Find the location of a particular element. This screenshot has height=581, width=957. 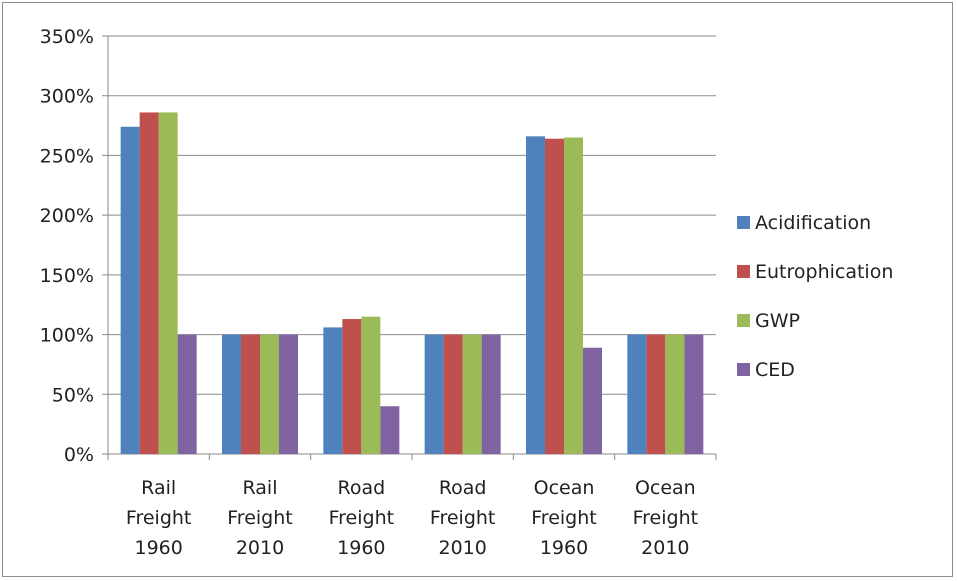

legend-label-gwp: GWP is located at coordinates (777, 321).